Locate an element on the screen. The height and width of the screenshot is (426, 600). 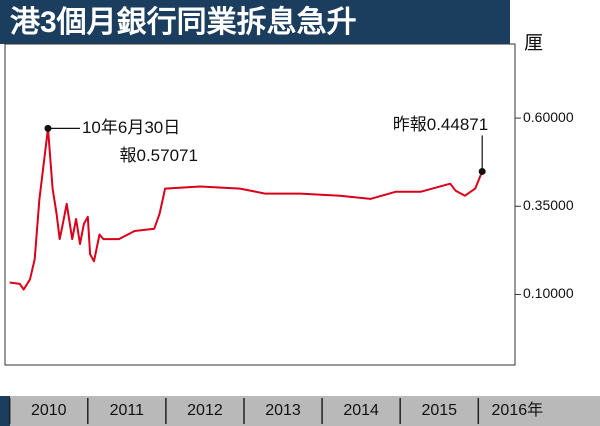
chart-title: 港3個月銀行同業拆息急升 is located at coordinates (183, 22).